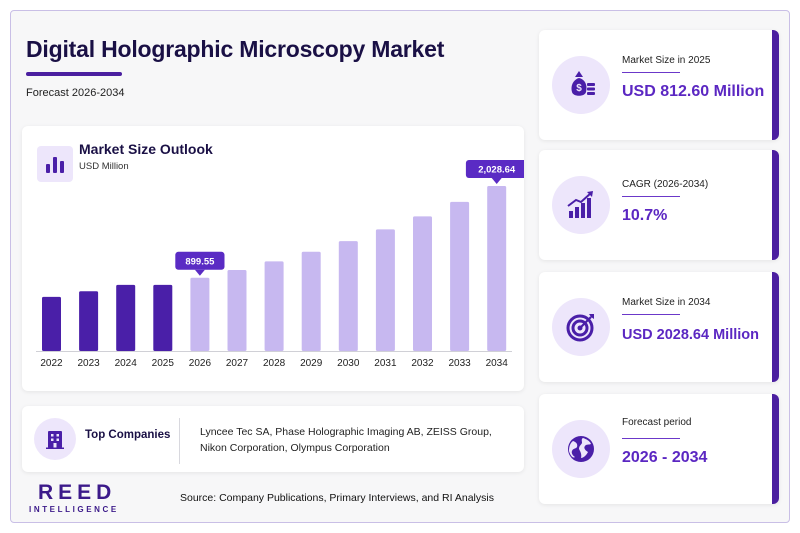 The height and width of the screenshot is (533, 800). I want to click on x-tick-label: 2027, so click(237, 363).